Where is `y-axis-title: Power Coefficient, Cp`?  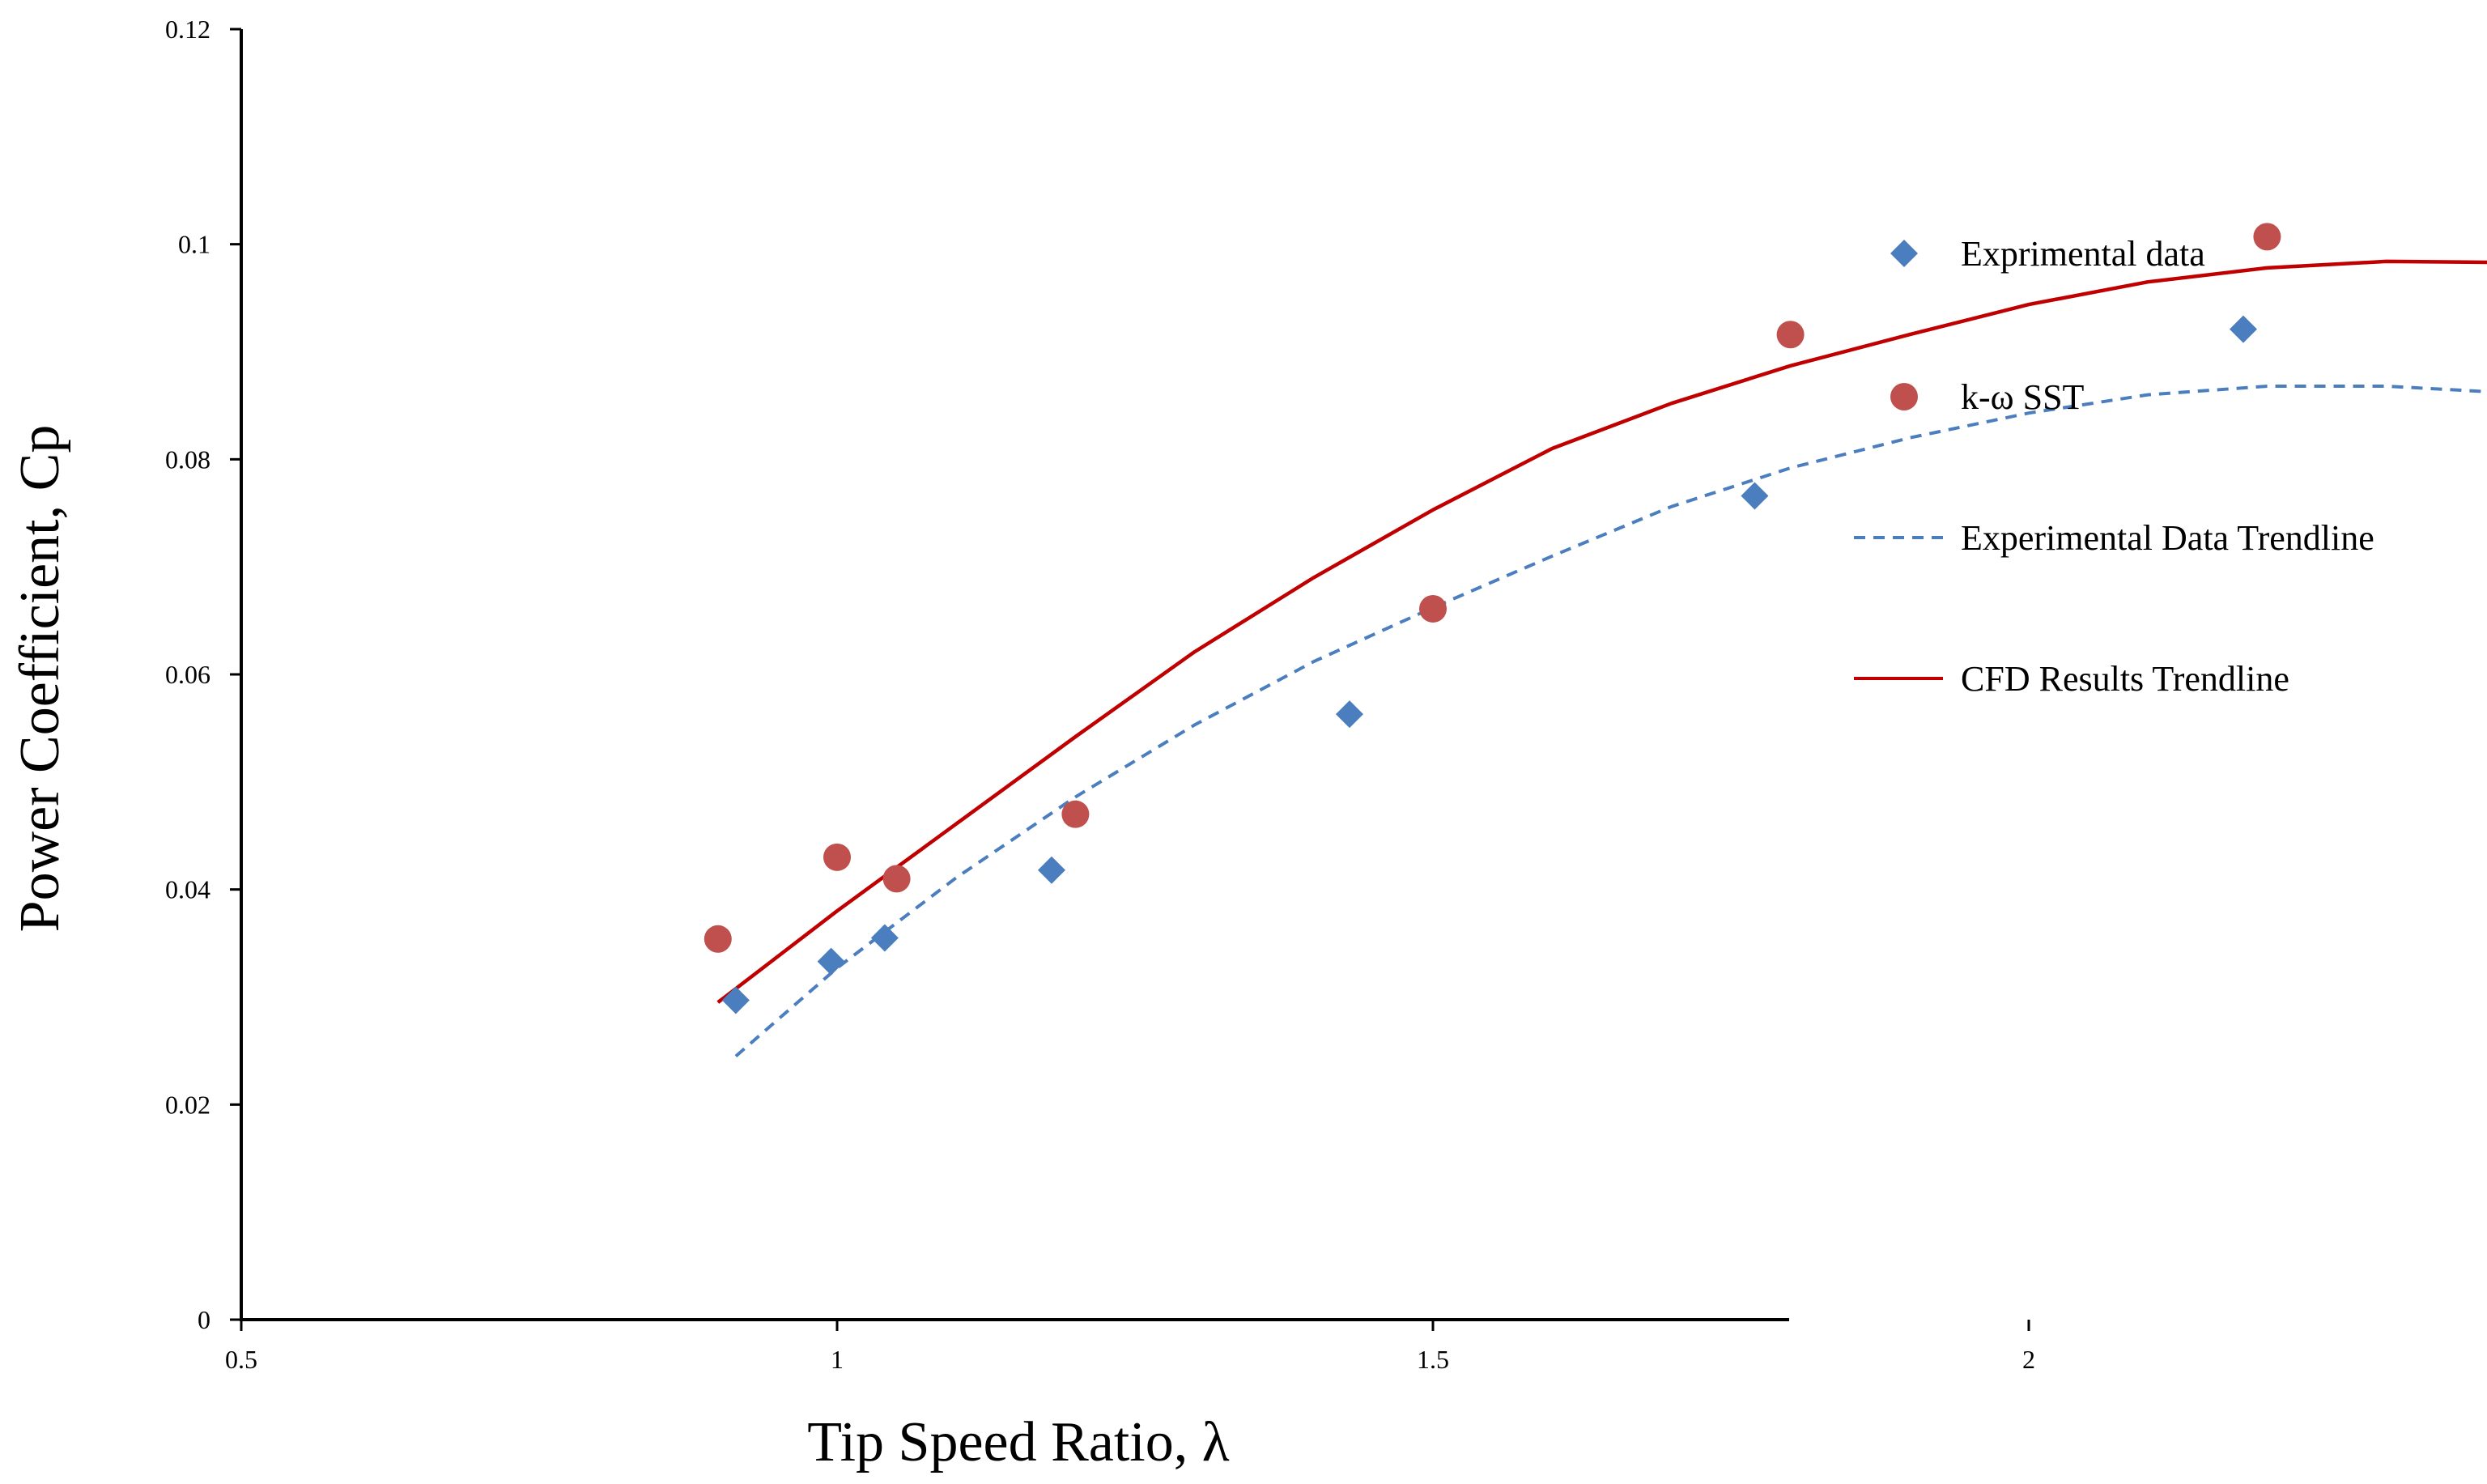
y-axis-title: Power Coefficient, Cp is located at coordinates (40, 679).